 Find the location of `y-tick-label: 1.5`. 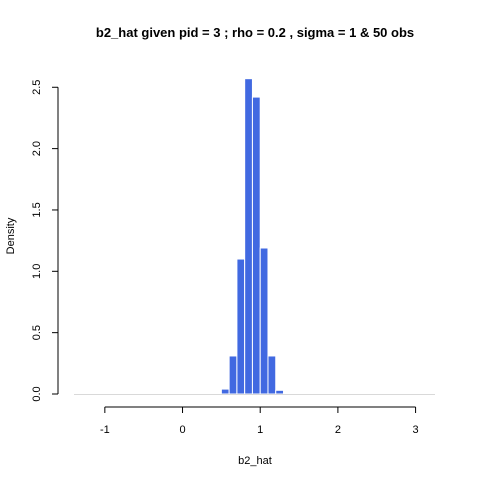

y-tick-label: 1.5 is located at coordinates (37, 209).